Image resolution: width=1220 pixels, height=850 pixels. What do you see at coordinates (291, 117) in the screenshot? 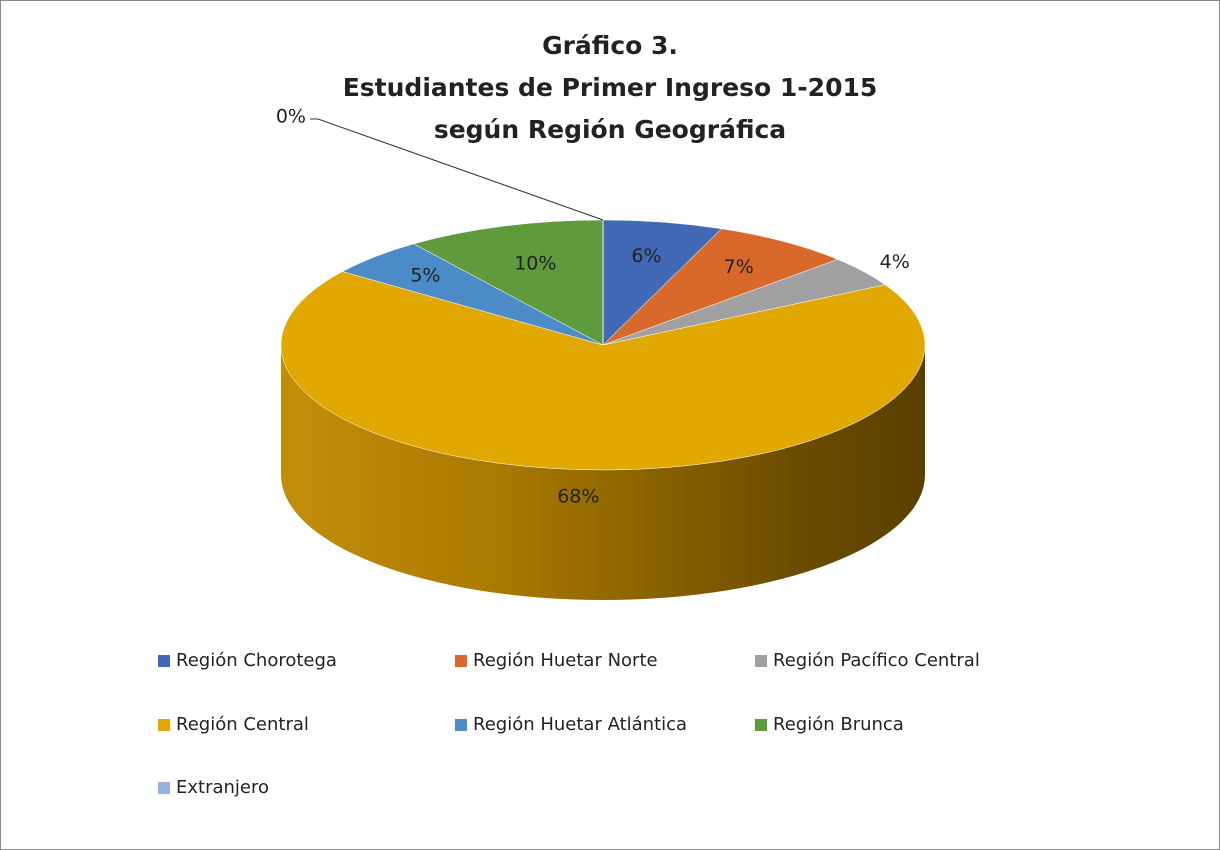
I see `data-label: 0%` at bounding box center [291, 117].